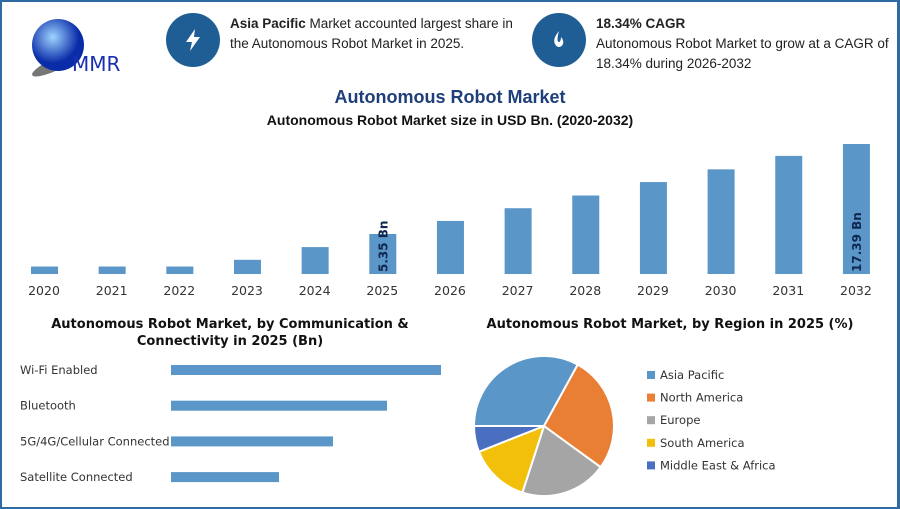 The image size is (900, 509). What do you see at coordinates (718, 465) in the screenshot?
I see `legend-label: Middle East & Africa` at bounding box center [718, 465].